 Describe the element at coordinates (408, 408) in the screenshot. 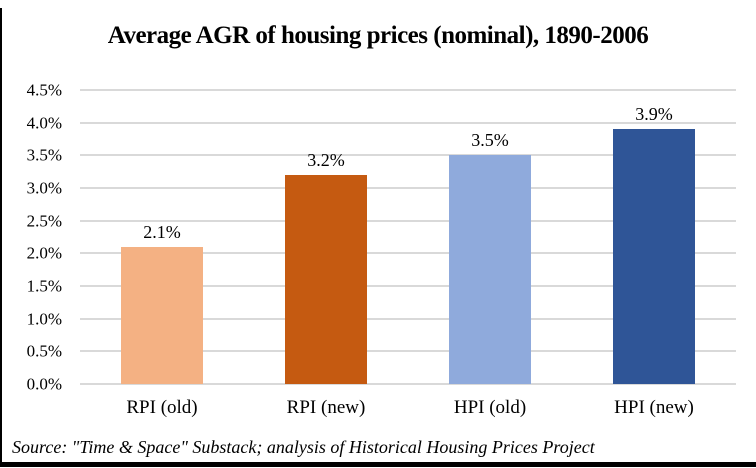

I see `x-axis-labels: RPI (old) RPI (new) HPI (old) HPI (new)` at that location.